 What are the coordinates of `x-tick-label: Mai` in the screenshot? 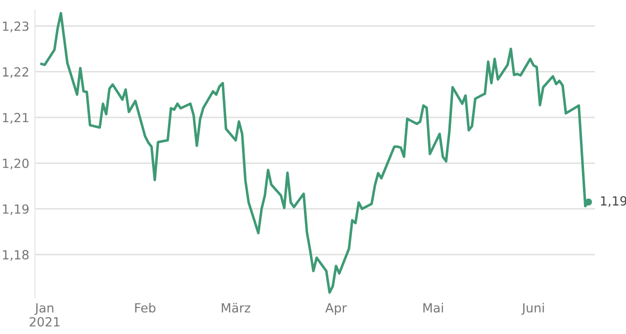 It's located at (433, 307).